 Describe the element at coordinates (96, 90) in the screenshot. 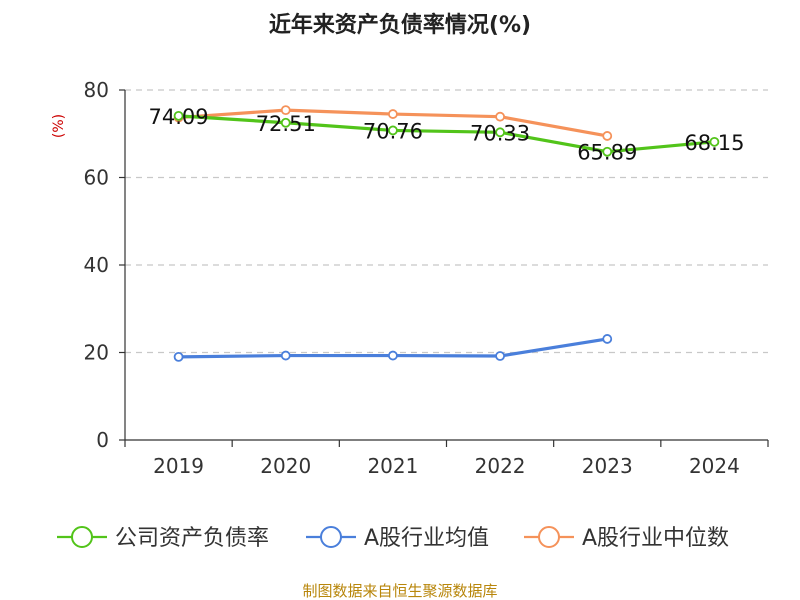

I see `y-tick-label: 80` at that location.